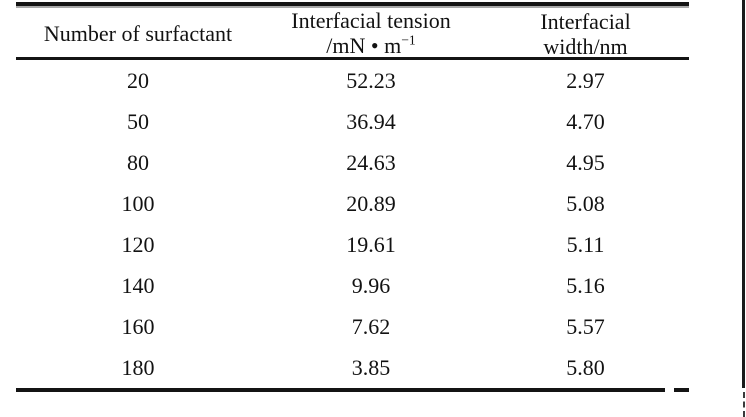 The image size is (746, 417). I want to click on table-row: 20 52.23 2.97, so click(352, 80).